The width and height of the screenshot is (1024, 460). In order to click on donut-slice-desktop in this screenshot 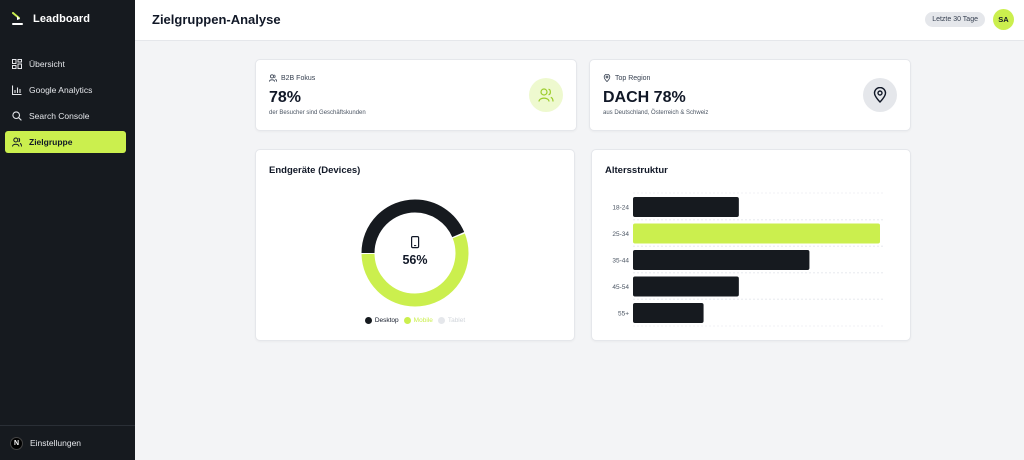, I will do `click(415, 253)`.